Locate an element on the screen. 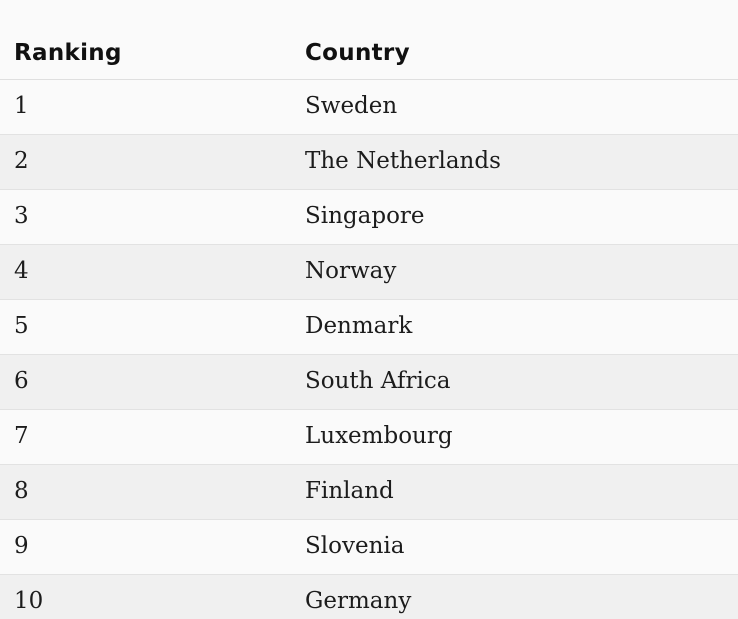  column-header-ranking: Ranking is located at coordinates (68, 52).